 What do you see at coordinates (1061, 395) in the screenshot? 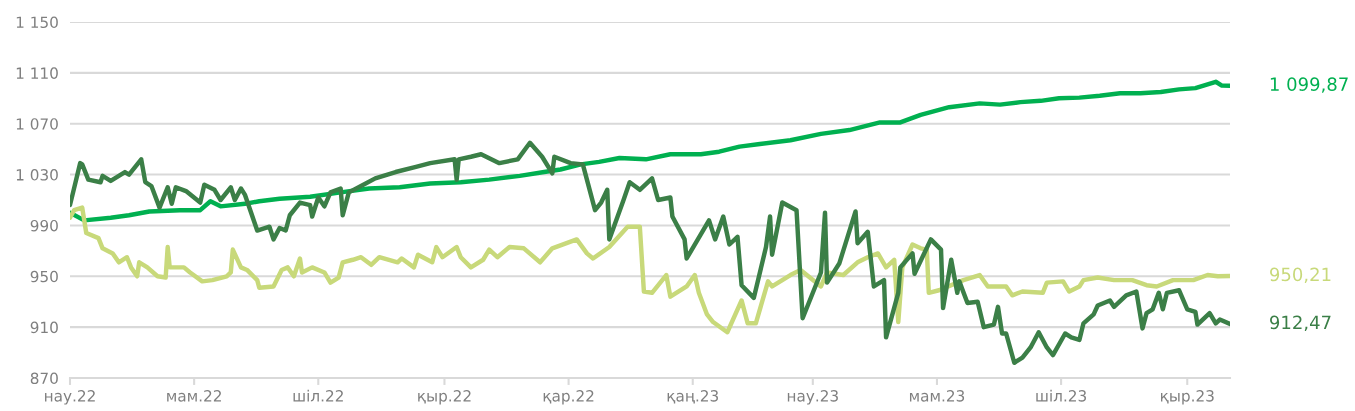
I see `x-tick-label: шіл.23` at bounding box center [1061, 395].